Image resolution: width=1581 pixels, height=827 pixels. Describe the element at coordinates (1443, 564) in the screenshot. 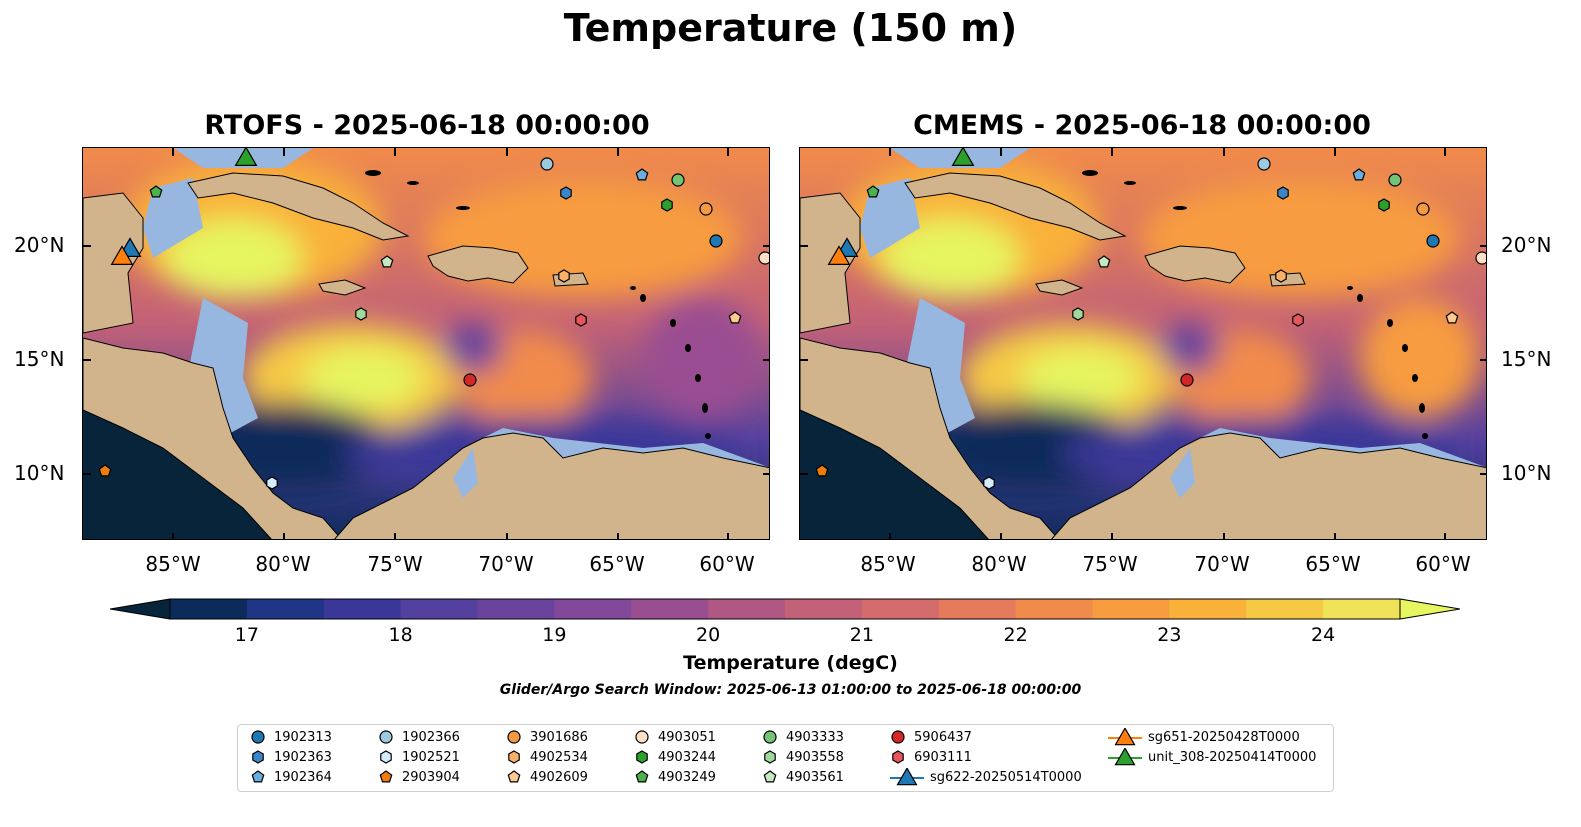

I see `lon-label-60w-right: 60°W` at that location.